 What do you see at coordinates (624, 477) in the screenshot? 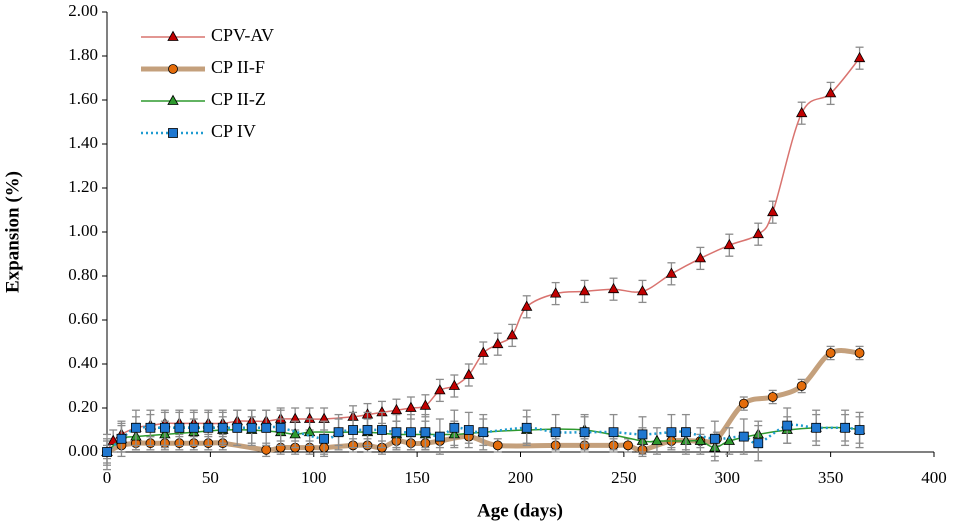
I see `x-tick-label: 250` at bounding box center [624, 477].